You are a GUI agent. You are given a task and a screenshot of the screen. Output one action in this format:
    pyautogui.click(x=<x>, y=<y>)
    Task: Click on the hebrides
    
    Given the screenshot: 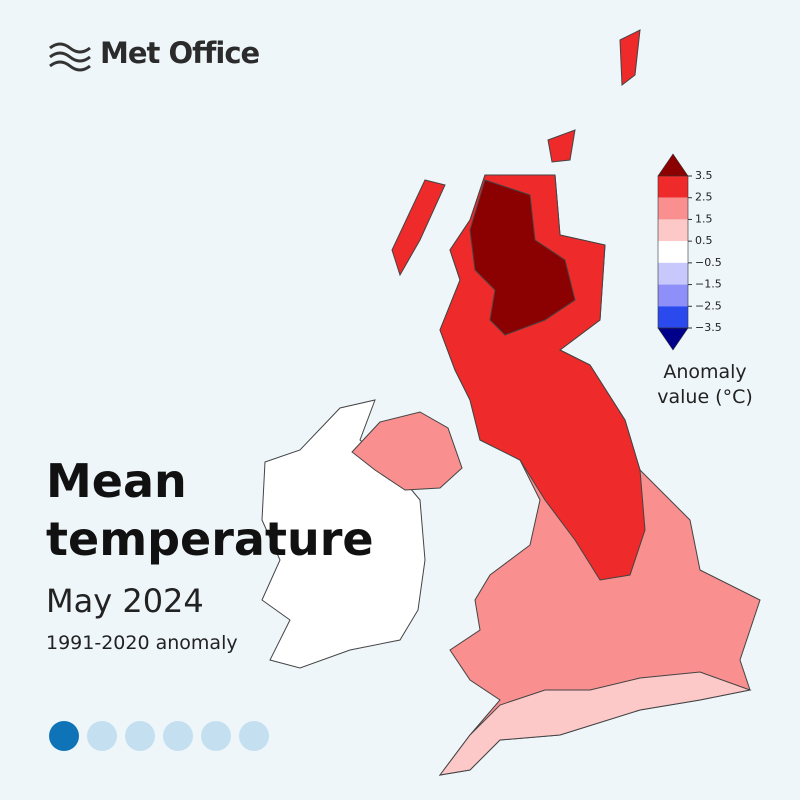 What is the action you would take?
    pyautogui.click(x=418, y=228)
    